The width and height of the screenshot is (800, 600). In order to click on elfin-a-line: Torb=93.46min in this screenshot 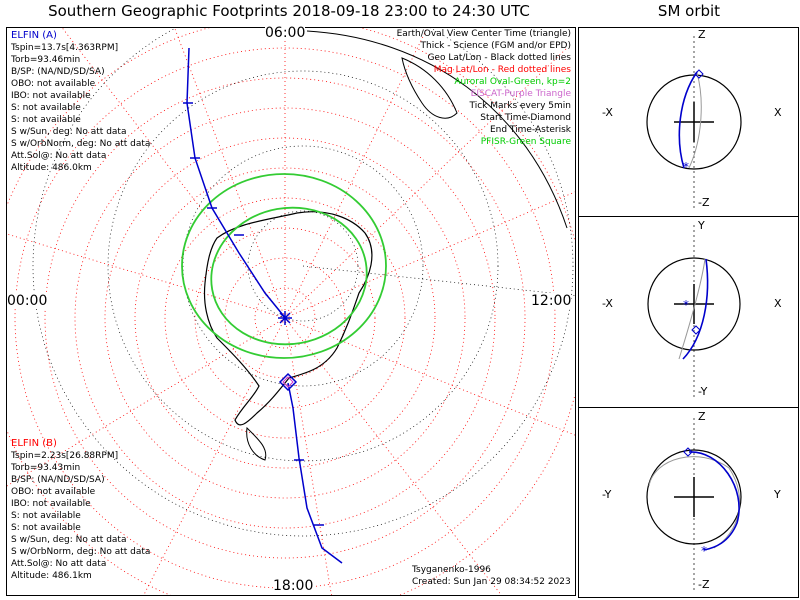, I will do `click(46, 60)`.